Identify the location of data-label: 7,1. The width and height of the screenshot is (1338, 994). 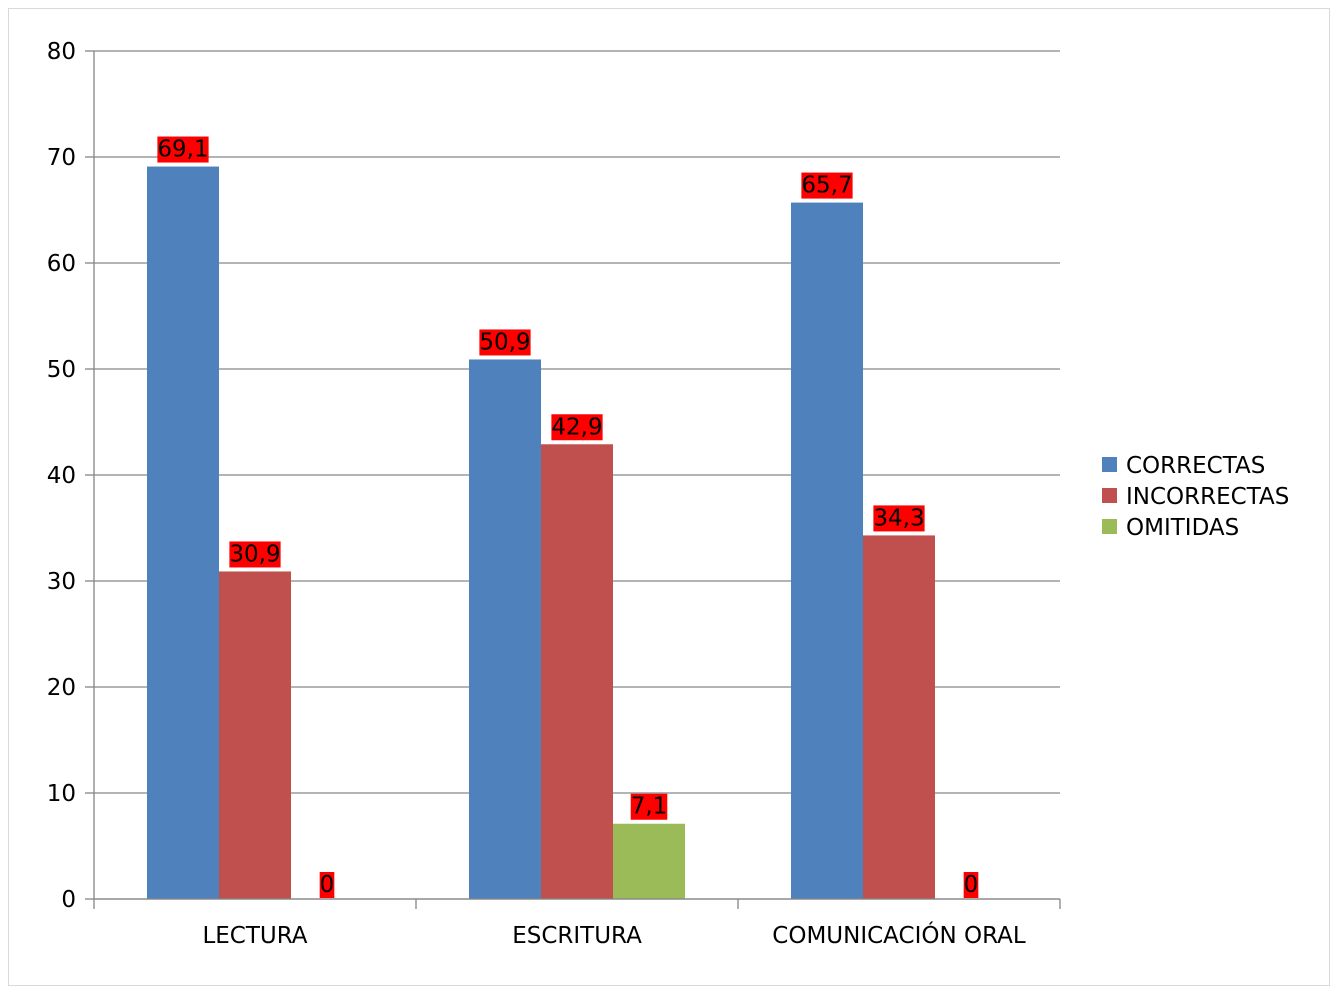
(649, 807).